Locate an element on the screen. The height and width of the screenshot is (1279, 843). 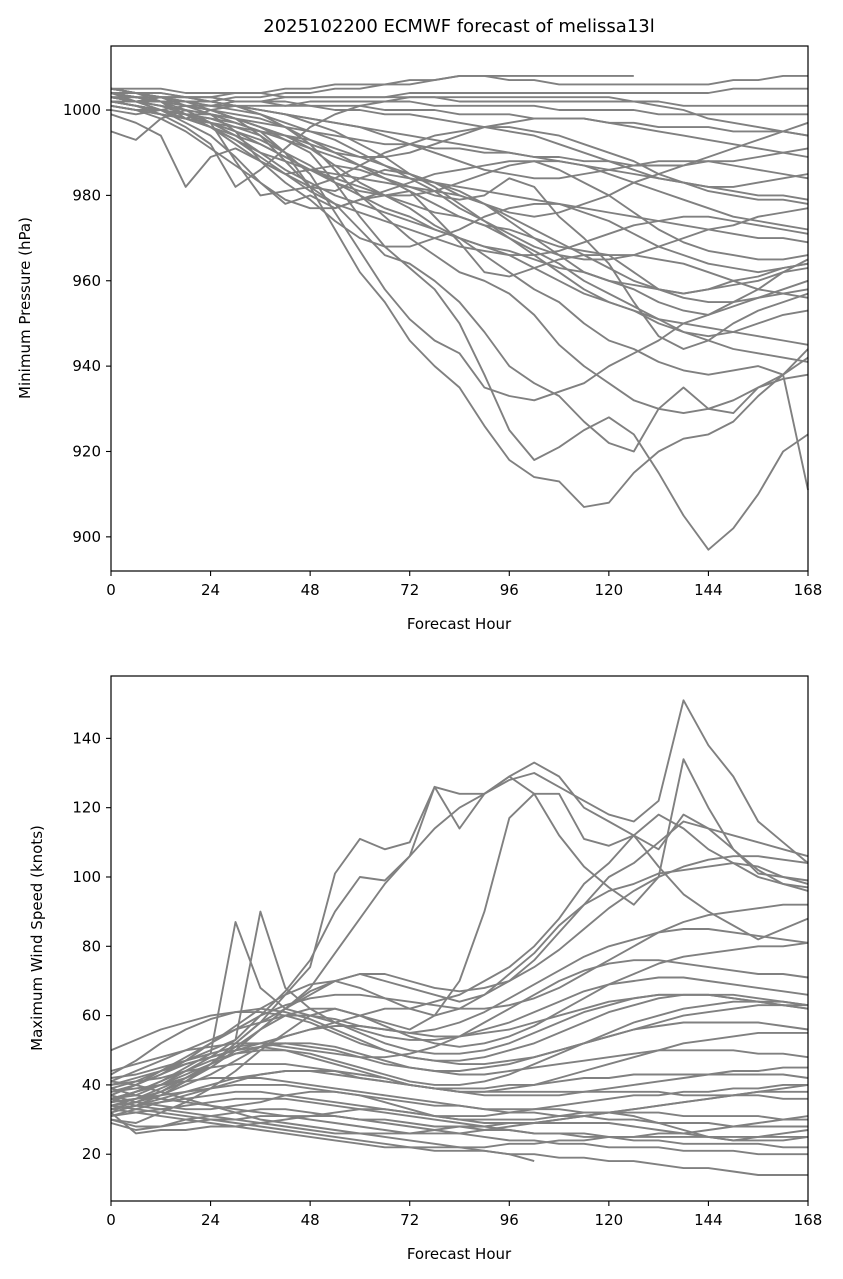
pressure-y-tick-label: 940 is located at coordinates (86, 366).